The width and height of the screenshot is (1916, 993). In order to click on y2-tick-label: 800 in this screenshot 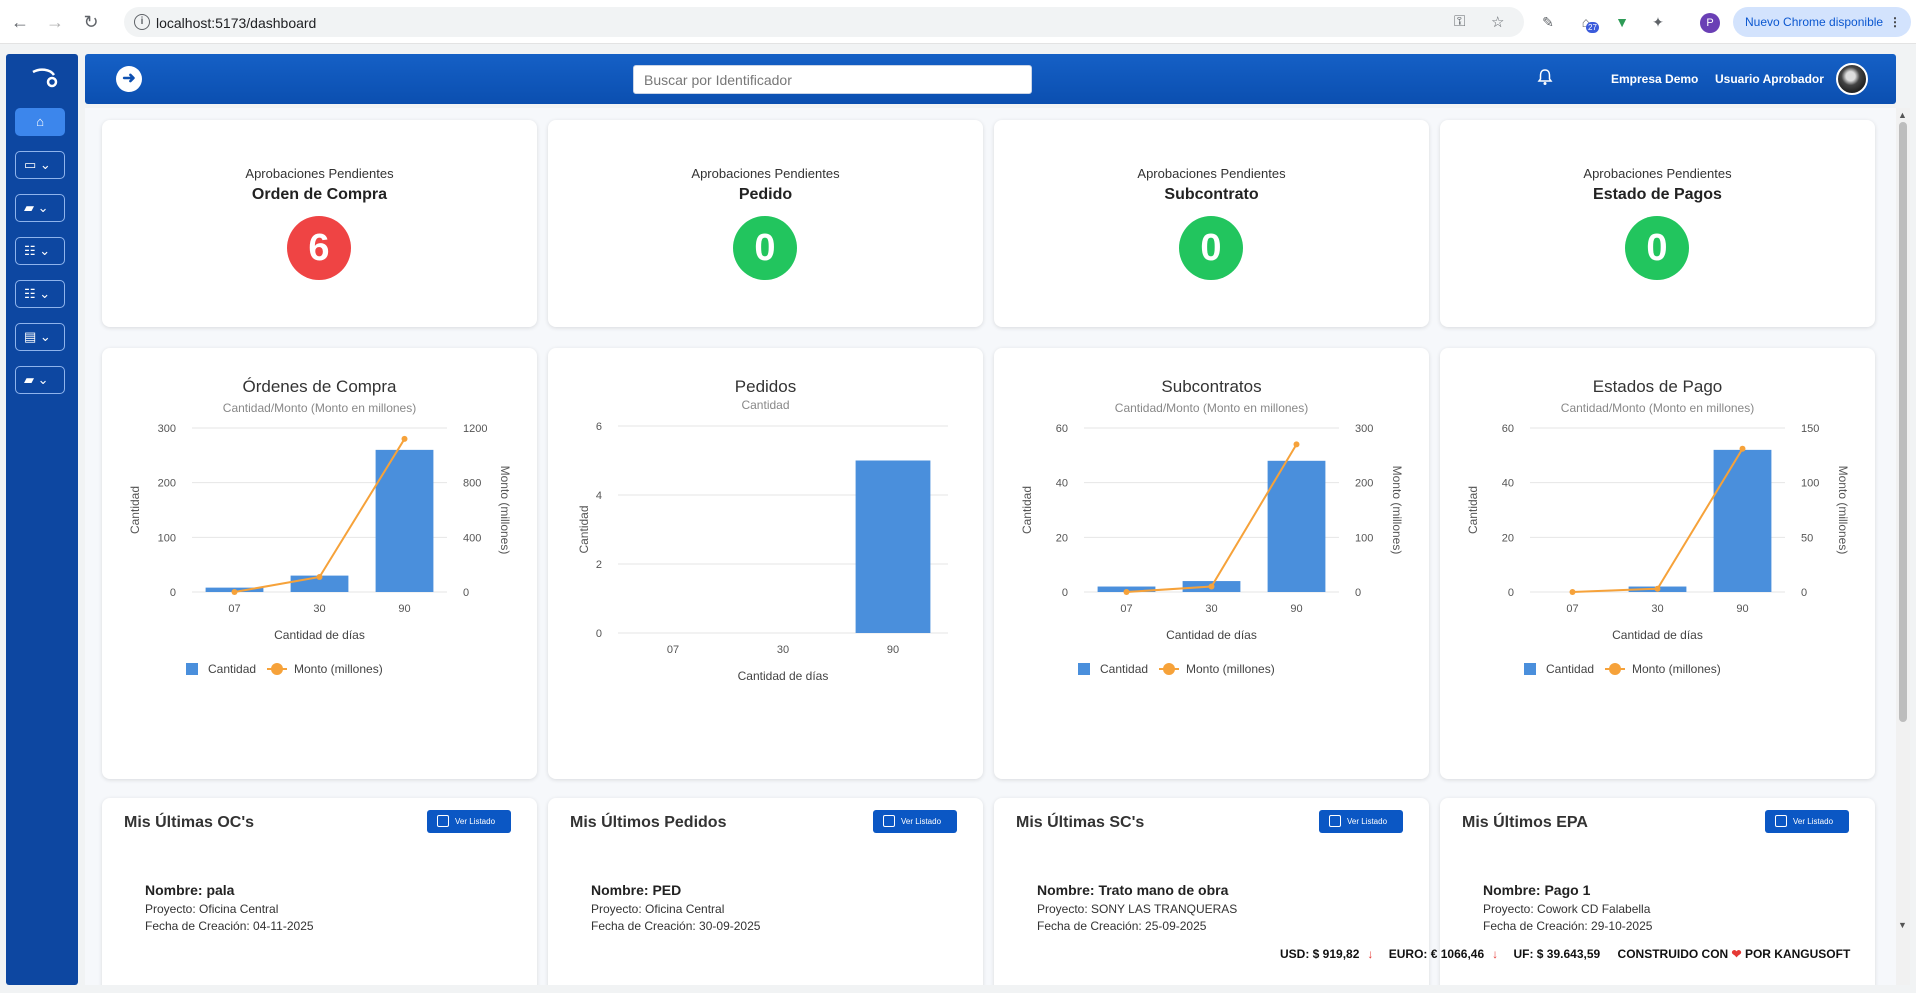, I will do `click(472, 484)`.